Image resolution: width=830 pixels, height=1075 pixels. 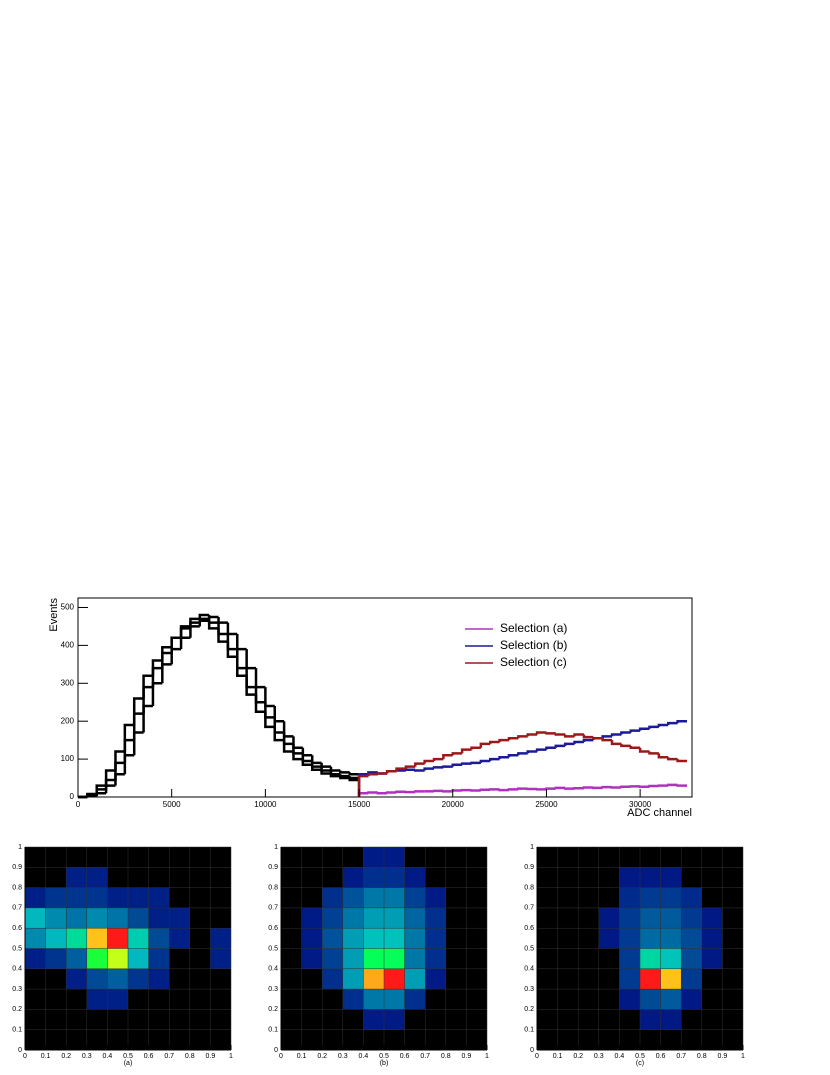 What do you see at coordinates (533, 662) in the screenshot?
I see `legend-label: Selection (c)` at bounding box center [533, 662].